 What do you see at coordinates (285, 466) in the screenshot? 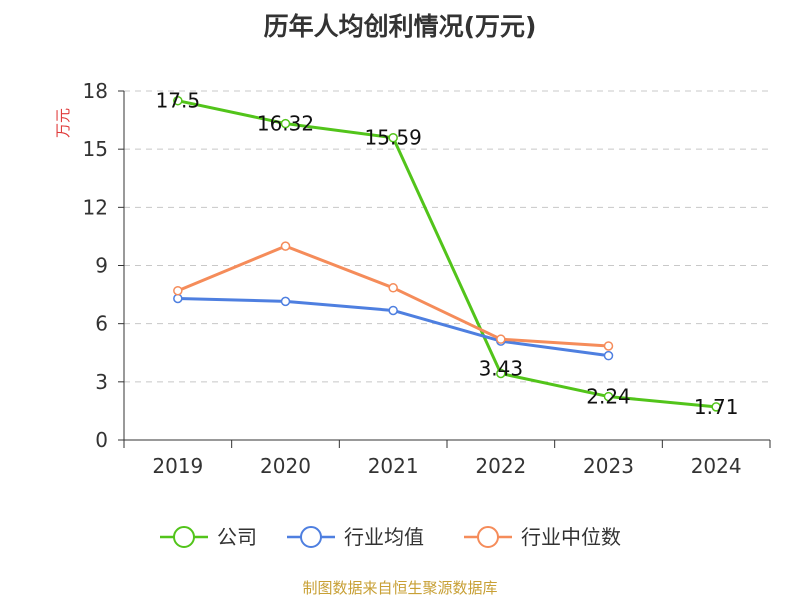
I see `x-tick-label-2020: 2020` at bounding box center [285, 466].